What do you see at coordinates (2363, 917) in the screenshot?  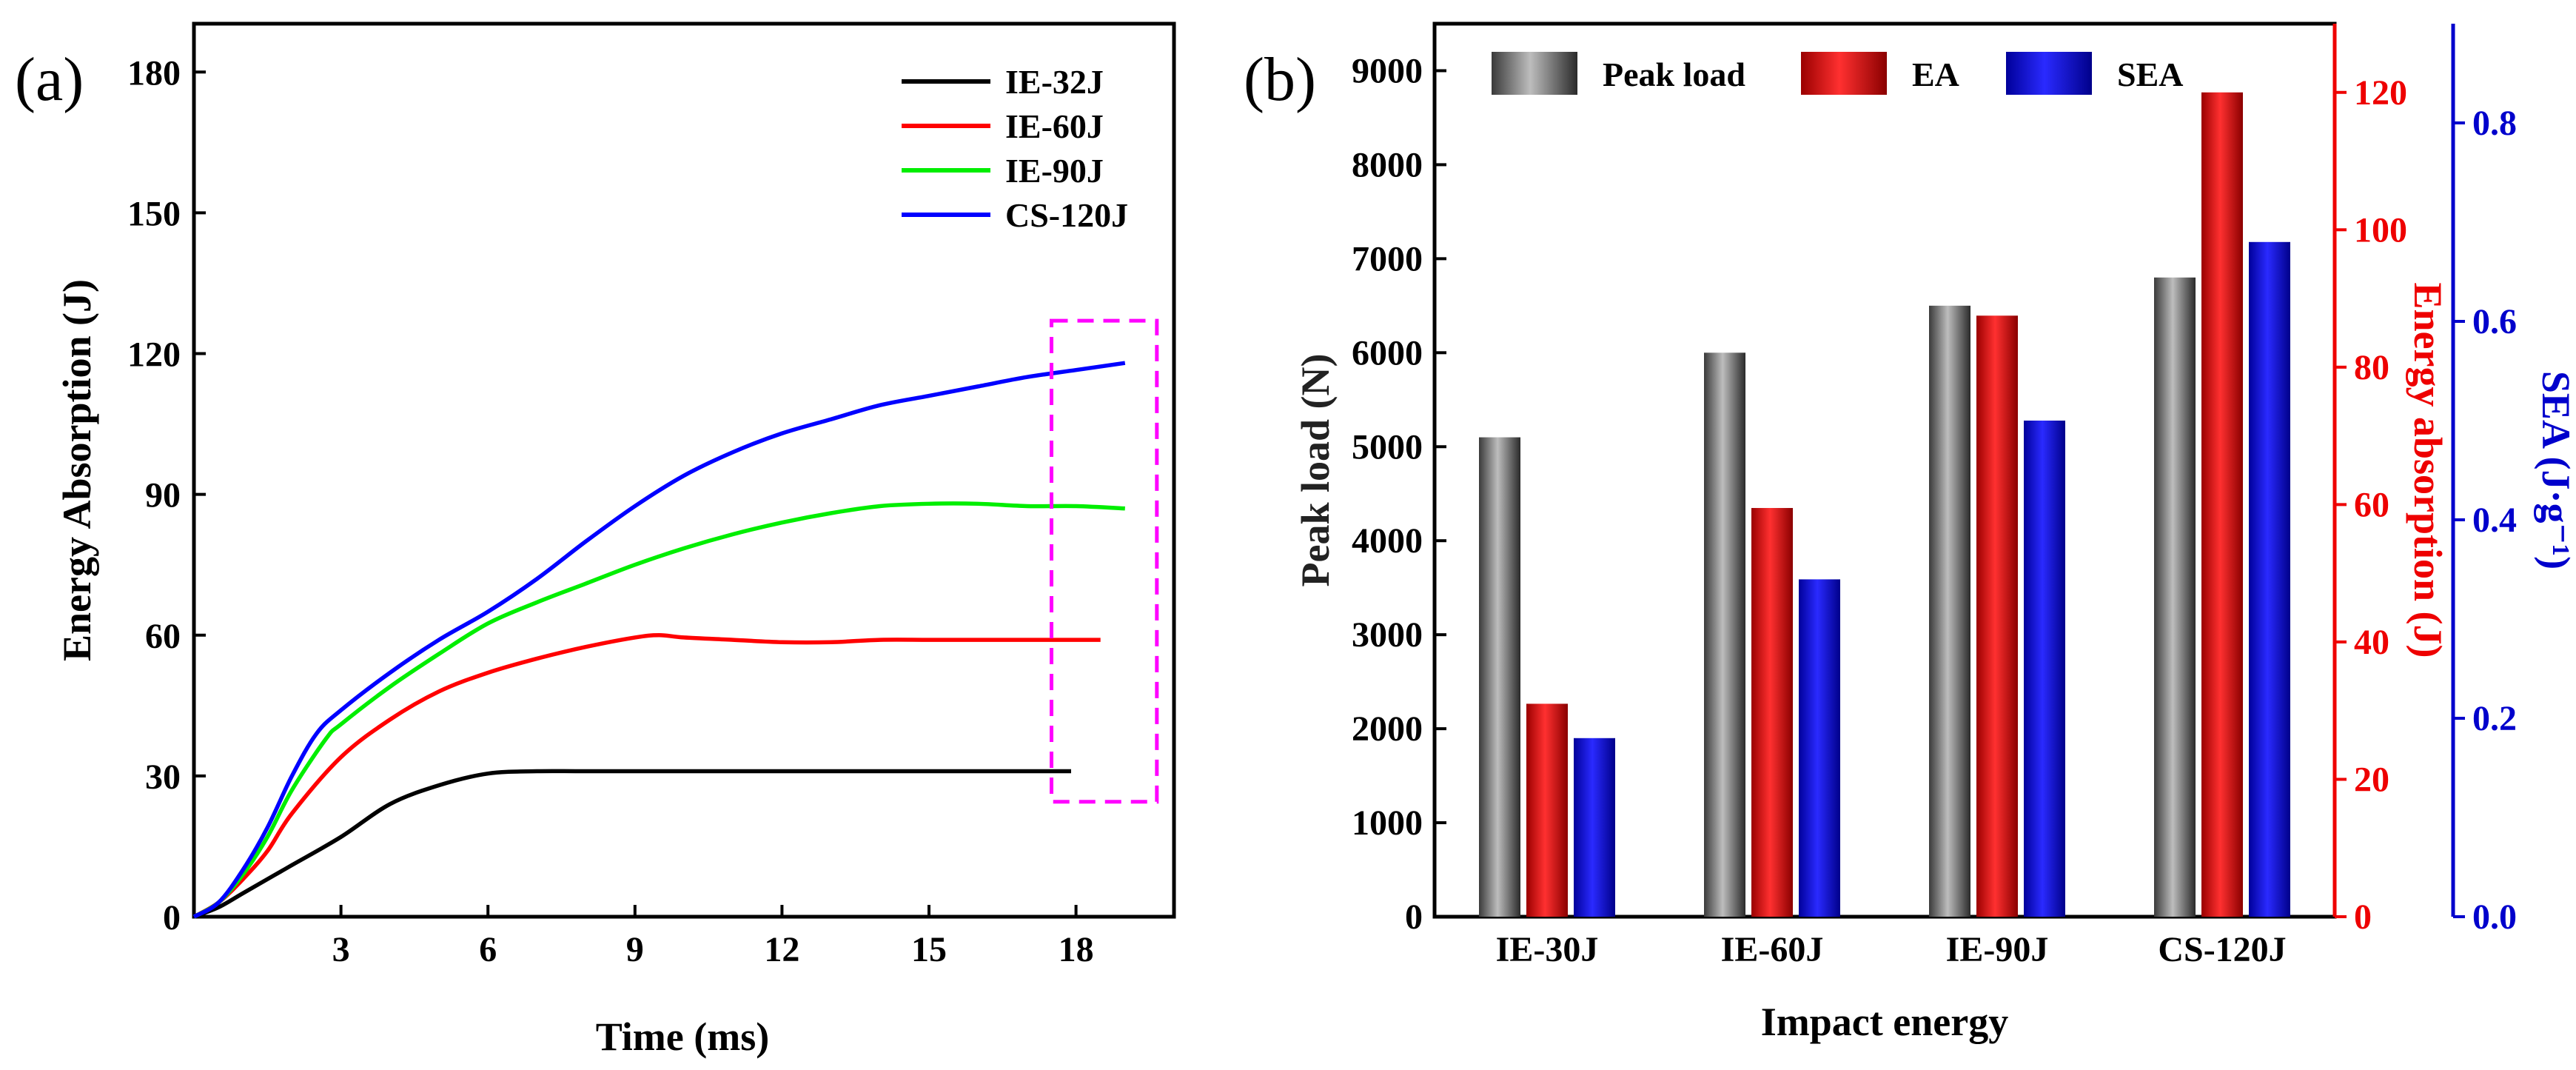 I see `ea-tick-label: 0` at bounding box center [2363, 917].